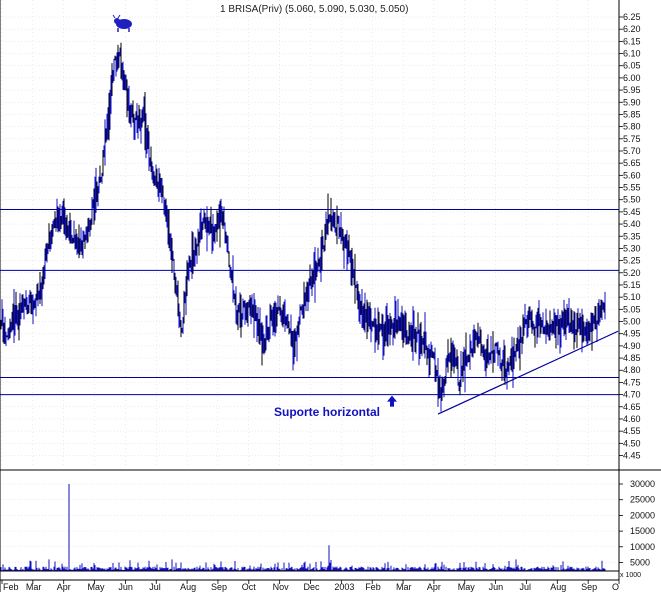  What do you see at coordinates (528, 372) in the screenshot?
I see `trendline` at bounding box center [528, 372].